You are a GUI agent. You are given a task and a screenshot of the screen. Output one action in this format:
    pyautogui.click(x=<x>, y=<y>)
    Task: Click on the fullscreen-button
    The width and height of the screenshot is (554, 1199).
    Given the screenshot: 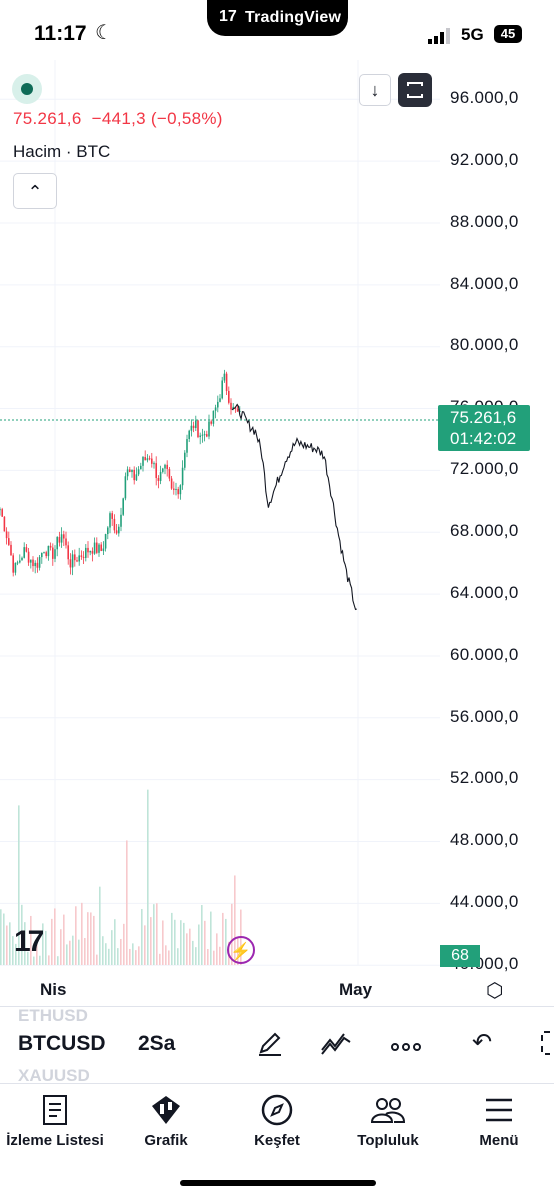 What is the action you would take?
    pyautogui.click(x=415, y=90)
    